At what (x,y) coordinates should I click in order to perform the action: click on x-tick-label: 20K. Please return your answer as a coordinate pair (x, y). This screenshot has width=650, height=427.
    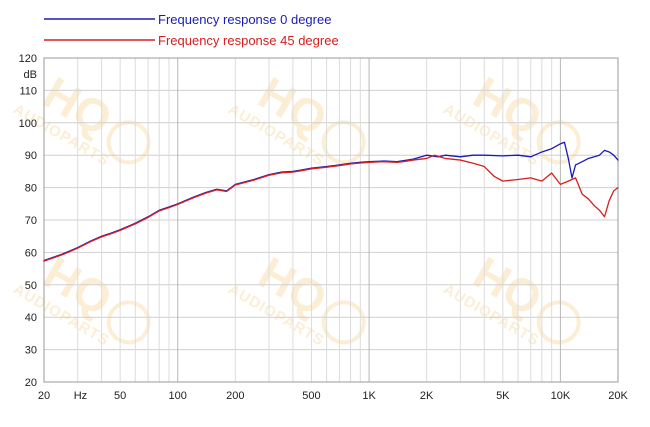
    Looking at the image, I should click on (618, 396).